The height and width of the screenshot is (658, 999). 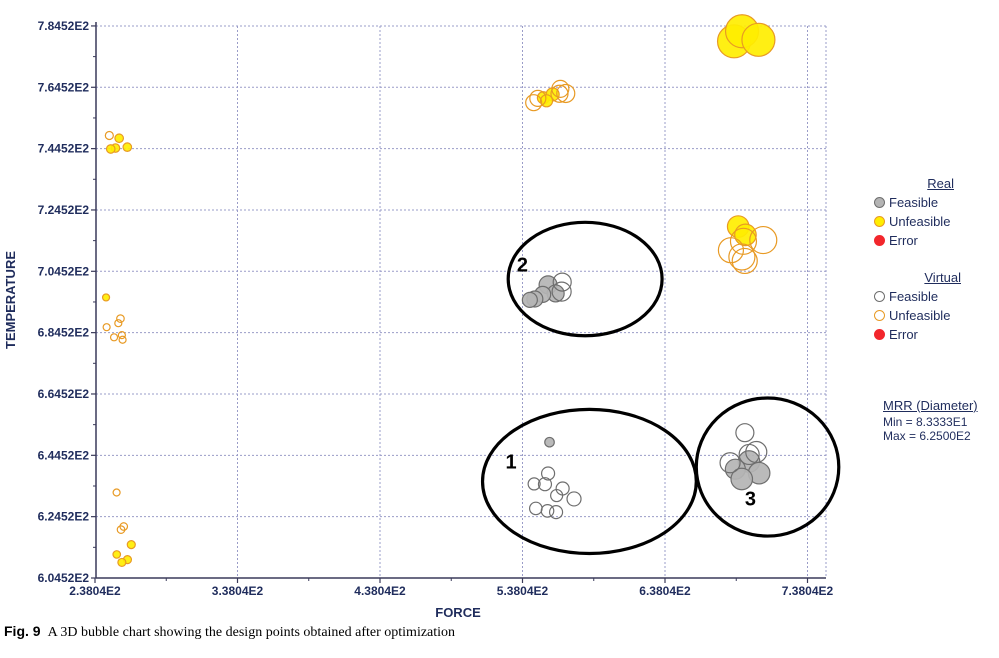 What do you see at coordinates (879, 240) in the screenshot?
I see `real-error-marker-icon` at bounding box center [879, 240].